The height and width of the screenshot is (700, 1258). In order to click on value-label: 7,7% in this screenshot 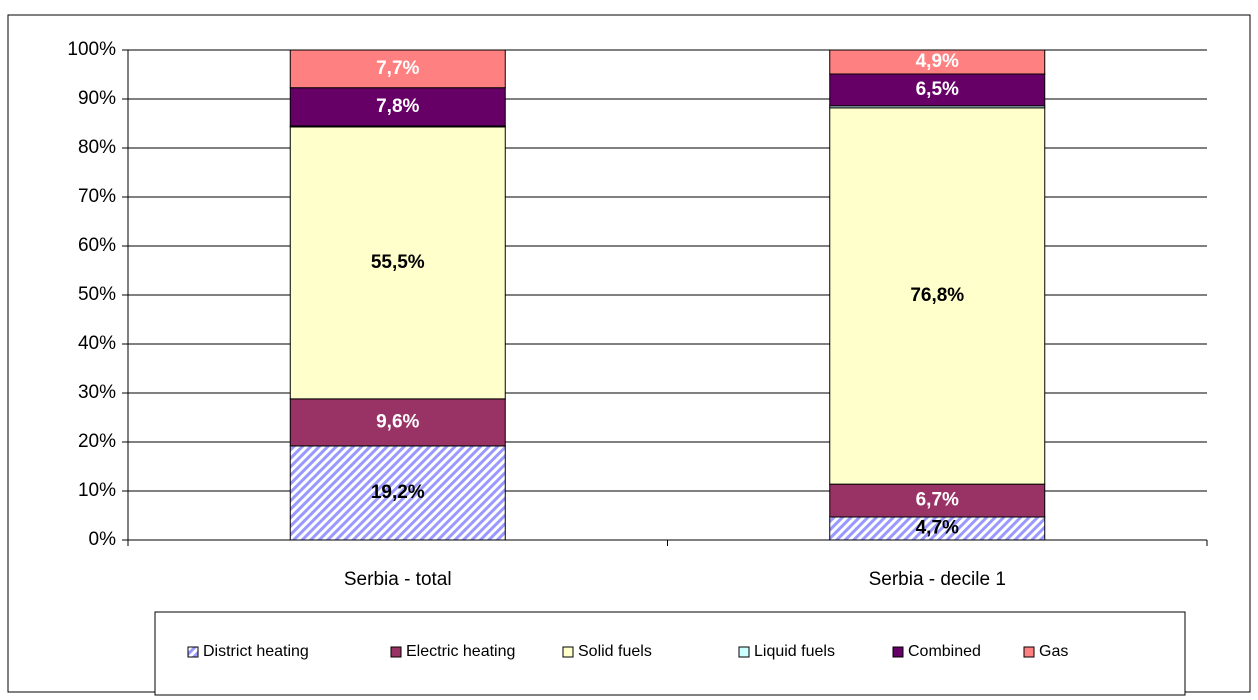, I will do `click(397, 68)`.